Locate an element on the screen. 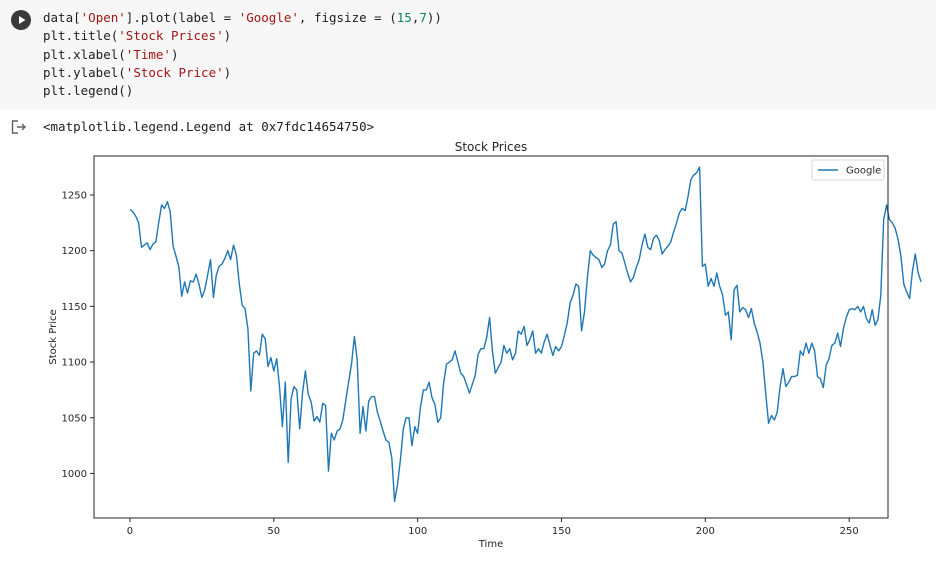  x-tick-label: 200 is located at coordinates (705, 531).